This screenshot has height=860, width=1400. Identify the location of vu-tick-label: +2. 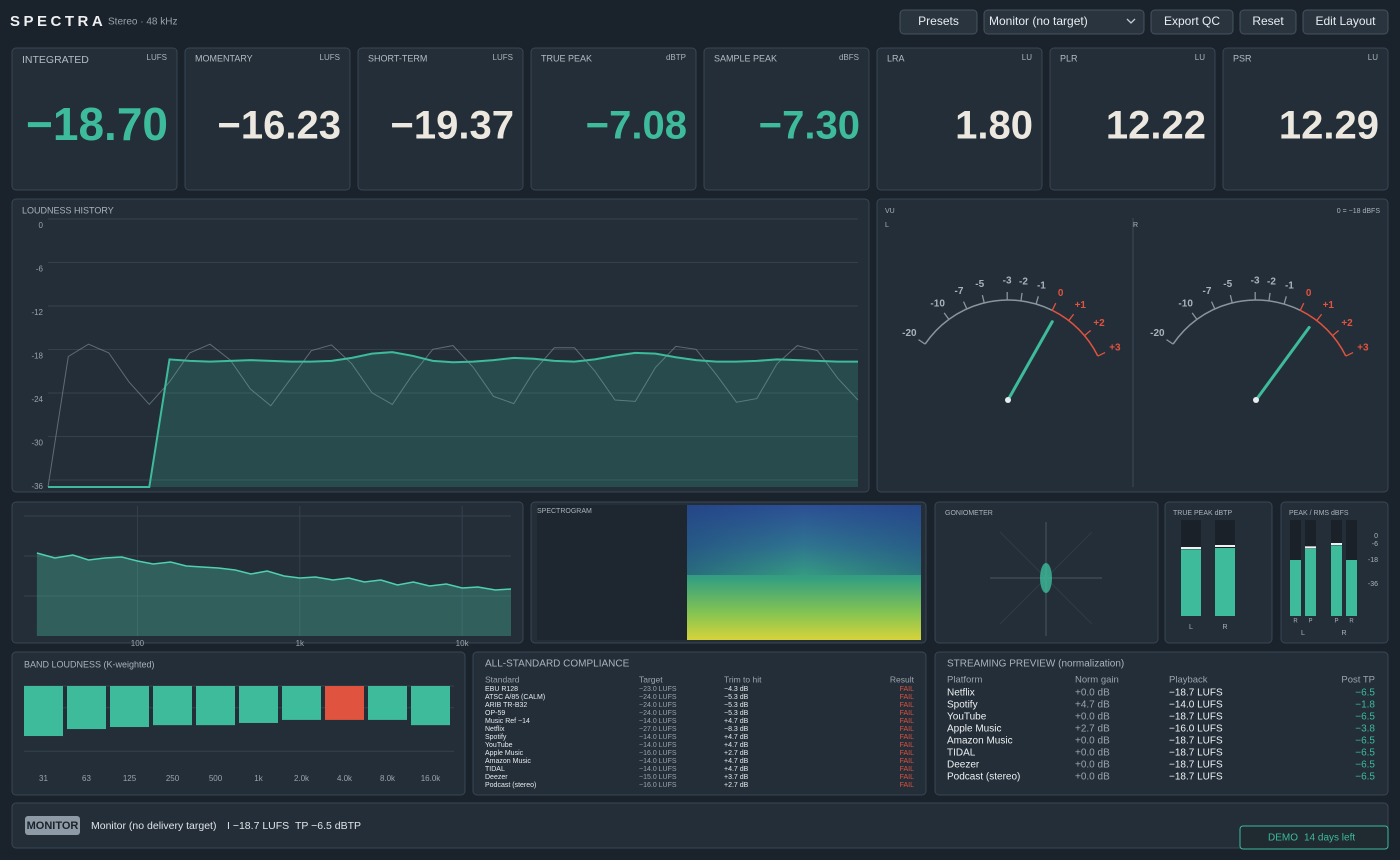
(1347, 323).